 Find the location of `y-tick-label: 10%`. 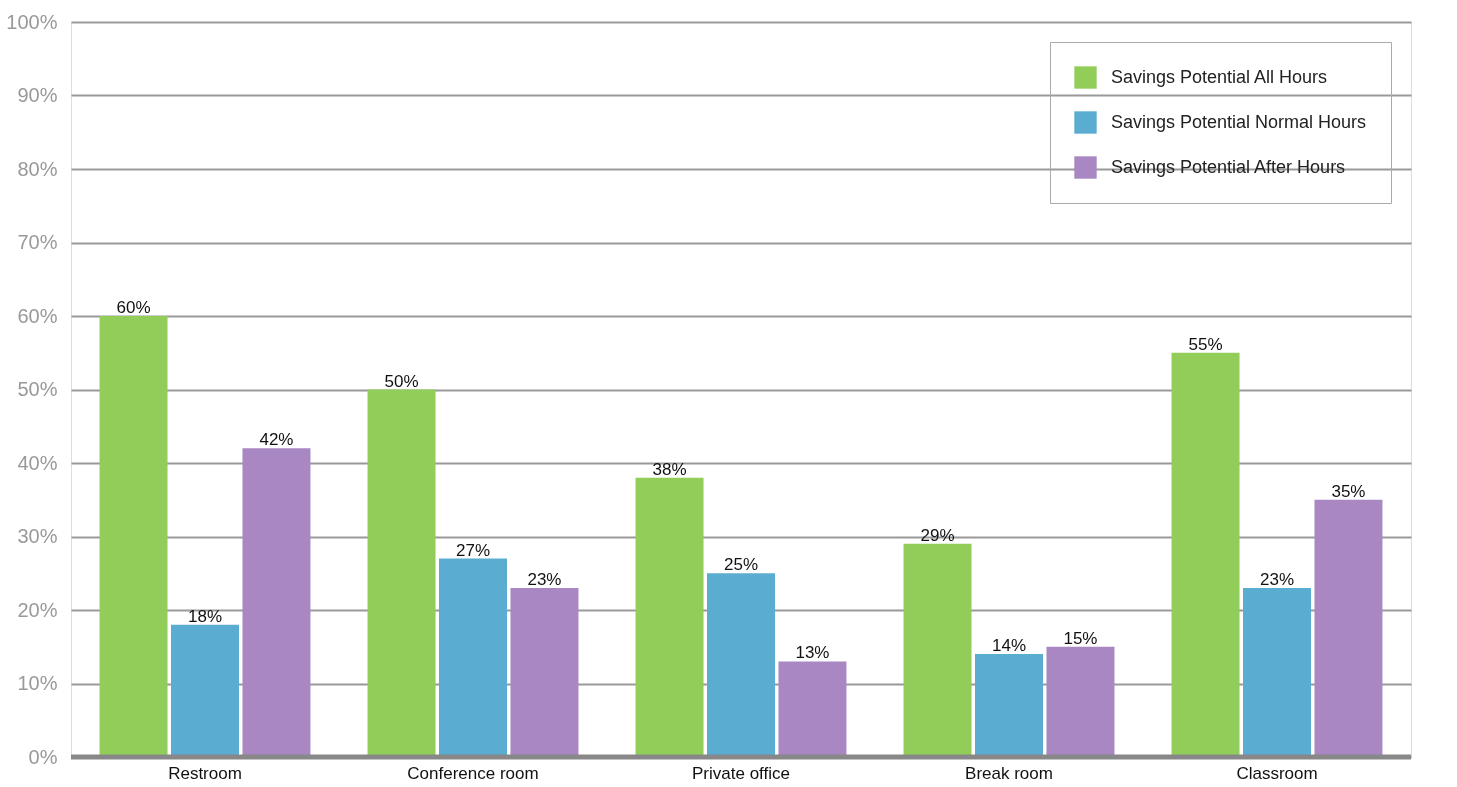

y-tick-label: 10% is located at coordinates (37, 683).